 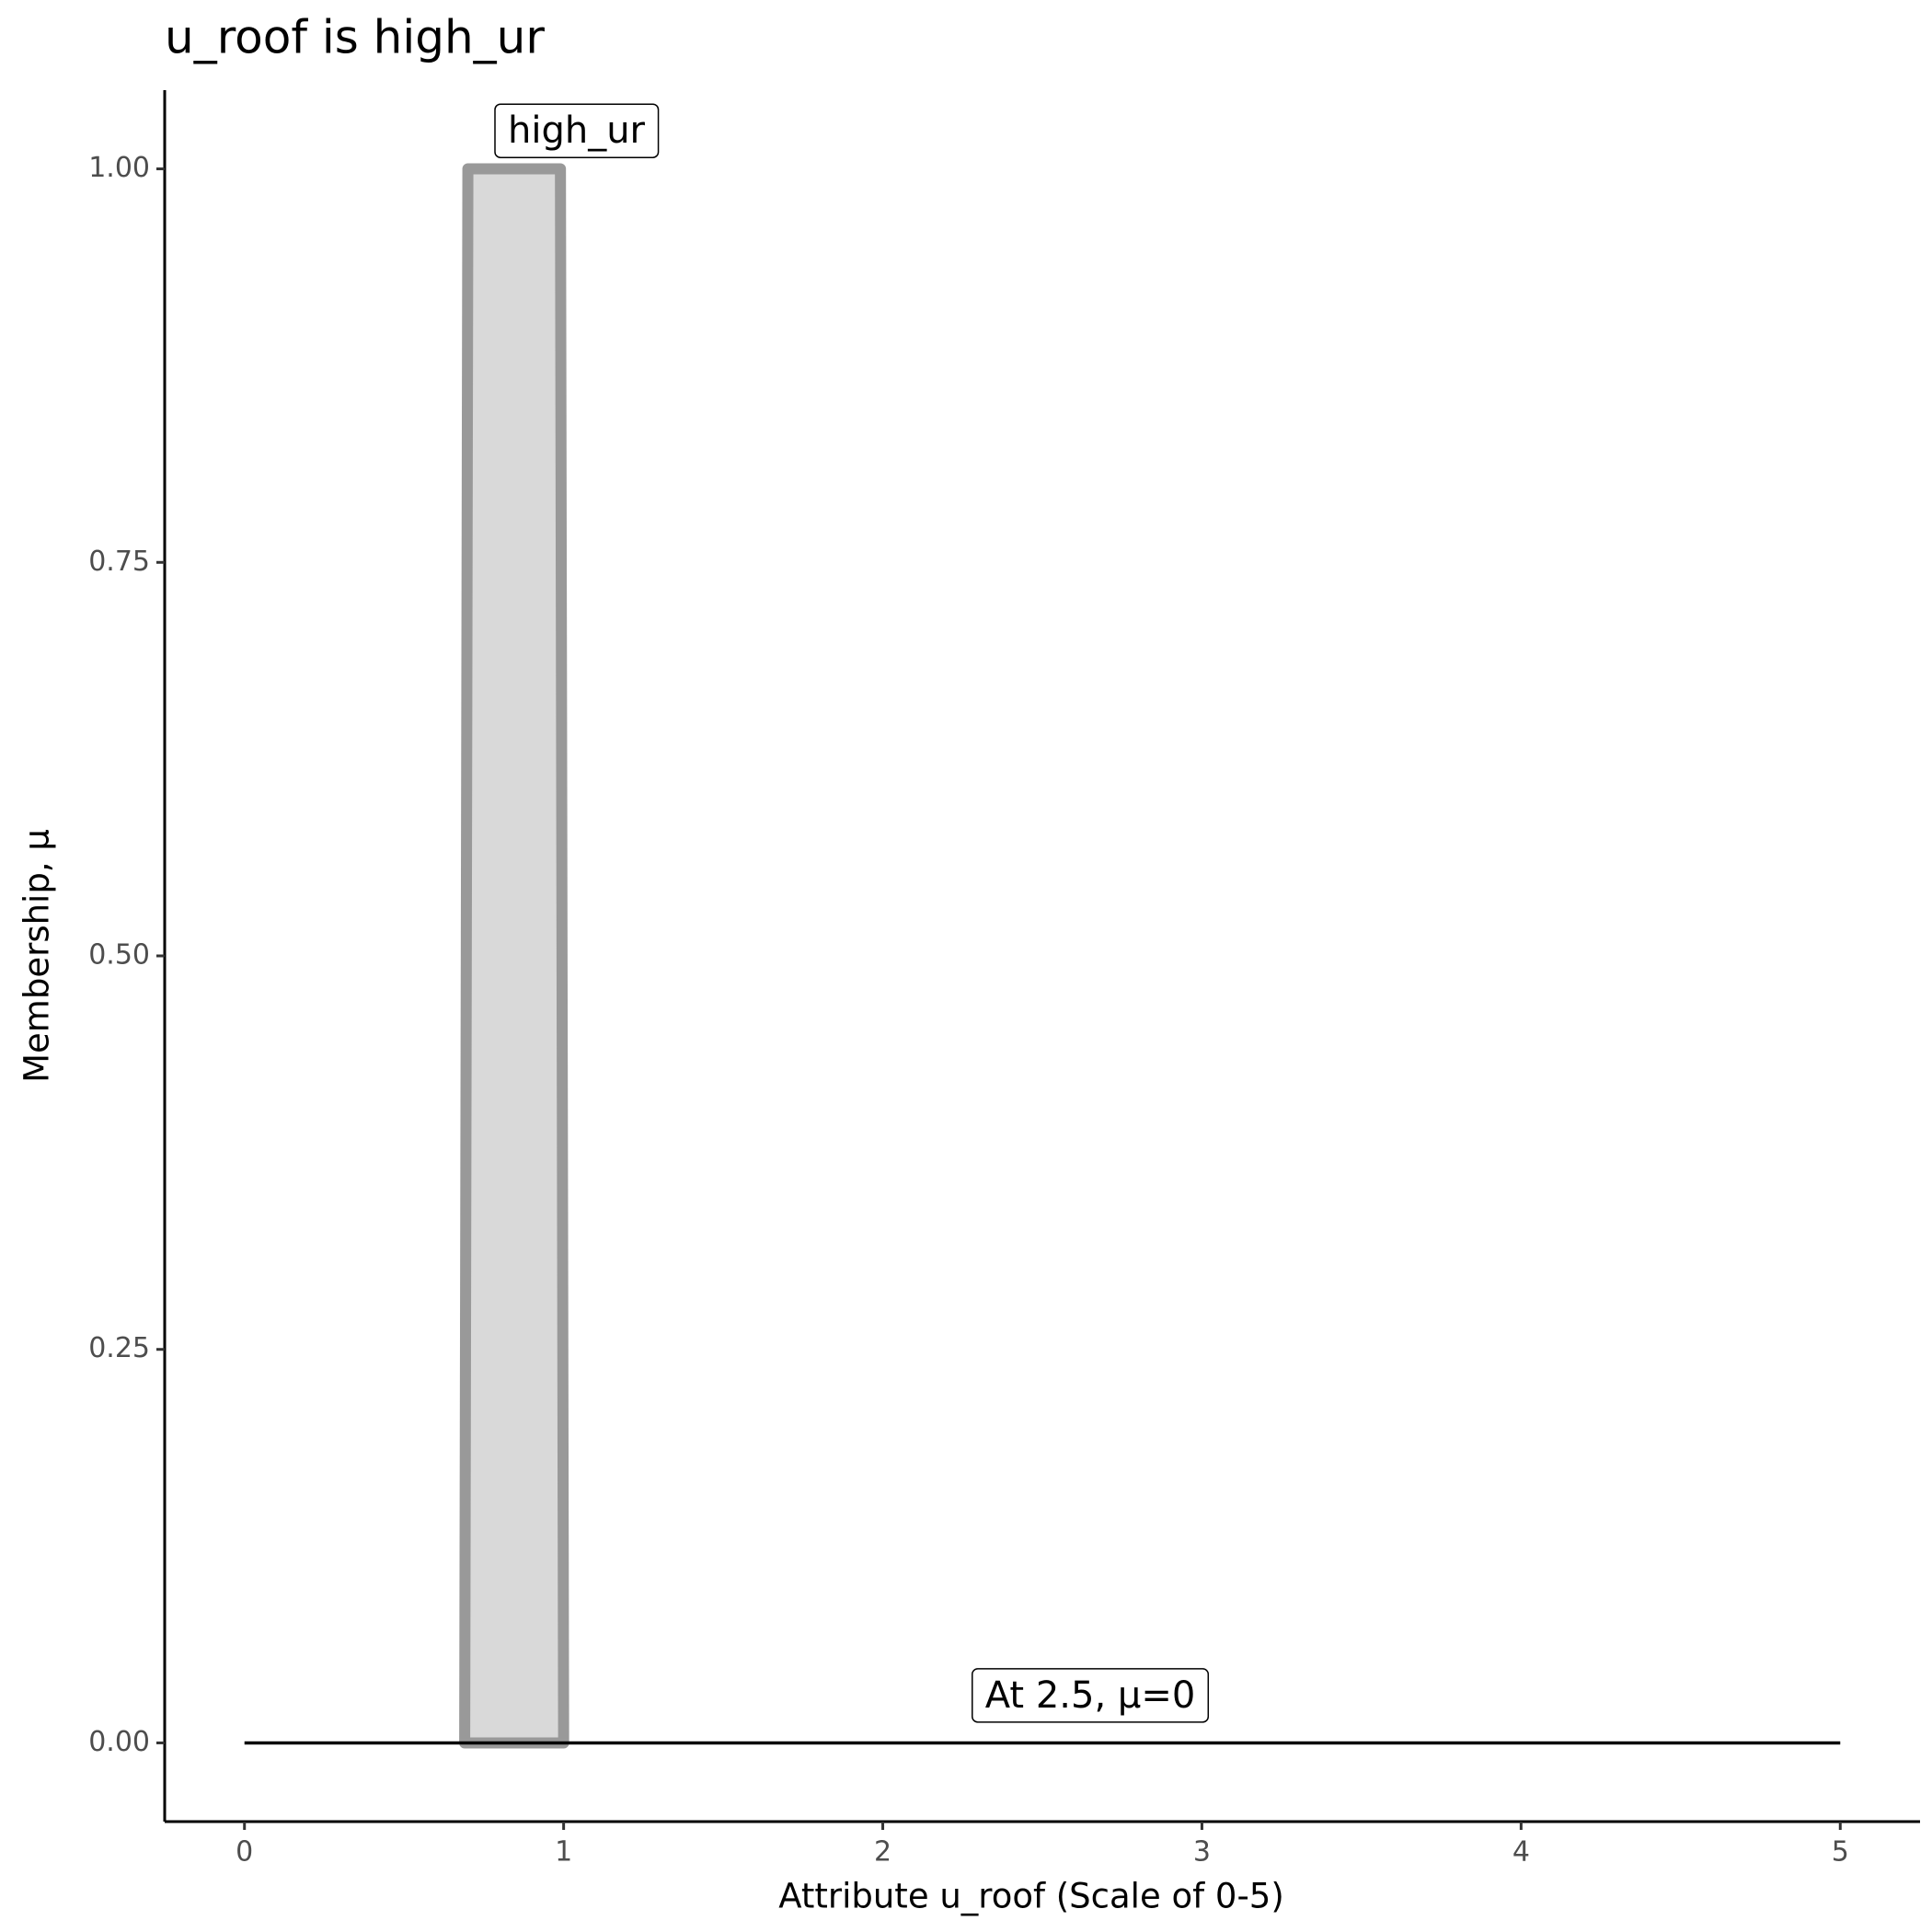 I want to click on y-axis-title: Membership, μ, so click(x=37, y=956).